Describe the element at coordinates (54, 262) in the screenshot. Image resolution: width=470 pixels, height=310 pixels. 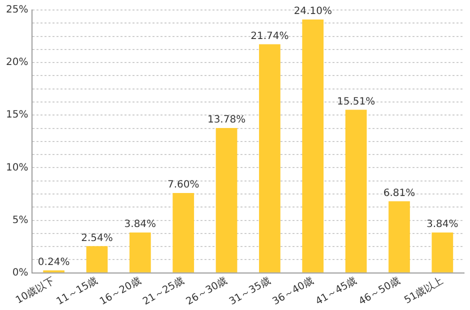
I see `data-label: 0.24%` at that location.